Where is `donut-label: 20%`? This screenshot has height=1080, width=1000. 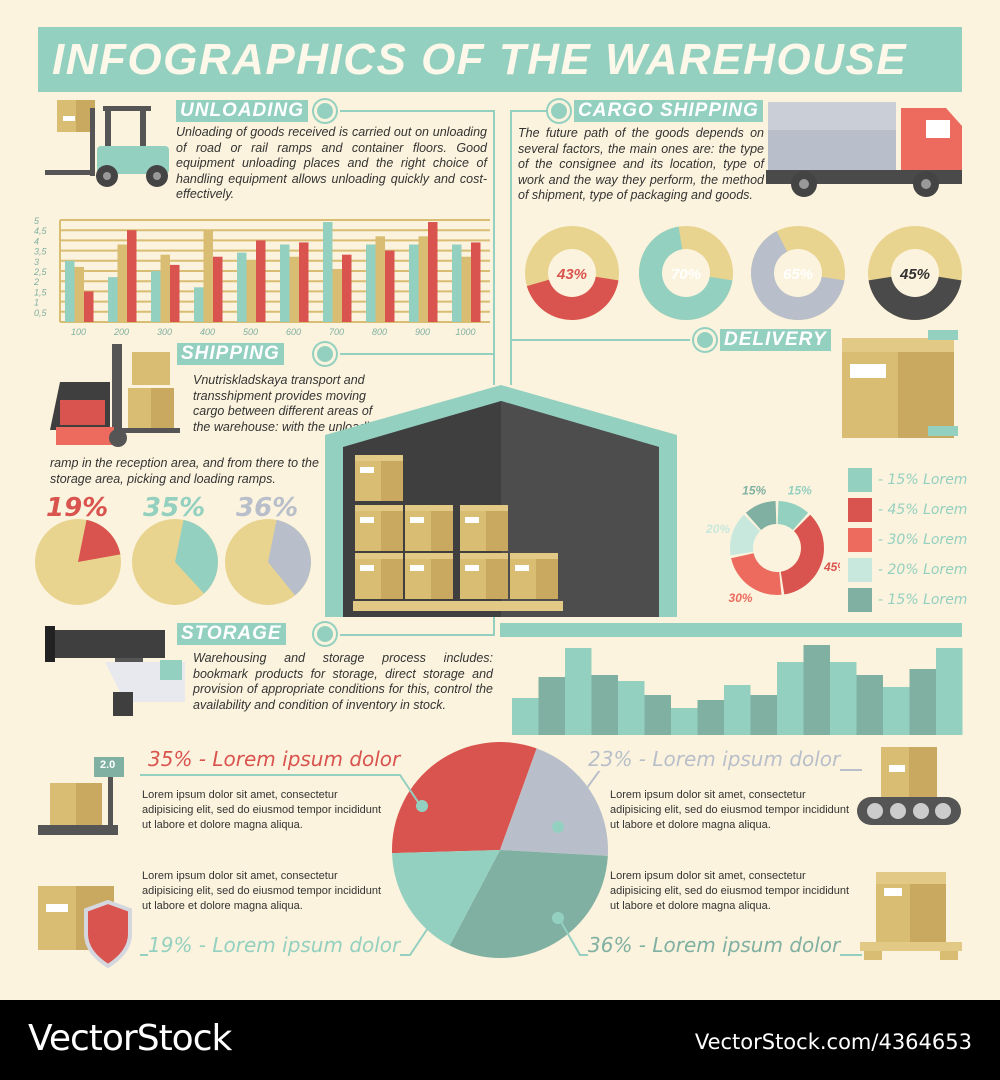 donut-label: 20% is located at coordinates (717, 529).